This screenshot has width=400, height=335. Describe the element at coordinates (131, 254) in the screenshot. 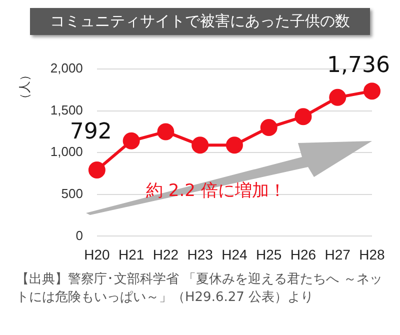

I see `x-tick-label: H21` at that location.